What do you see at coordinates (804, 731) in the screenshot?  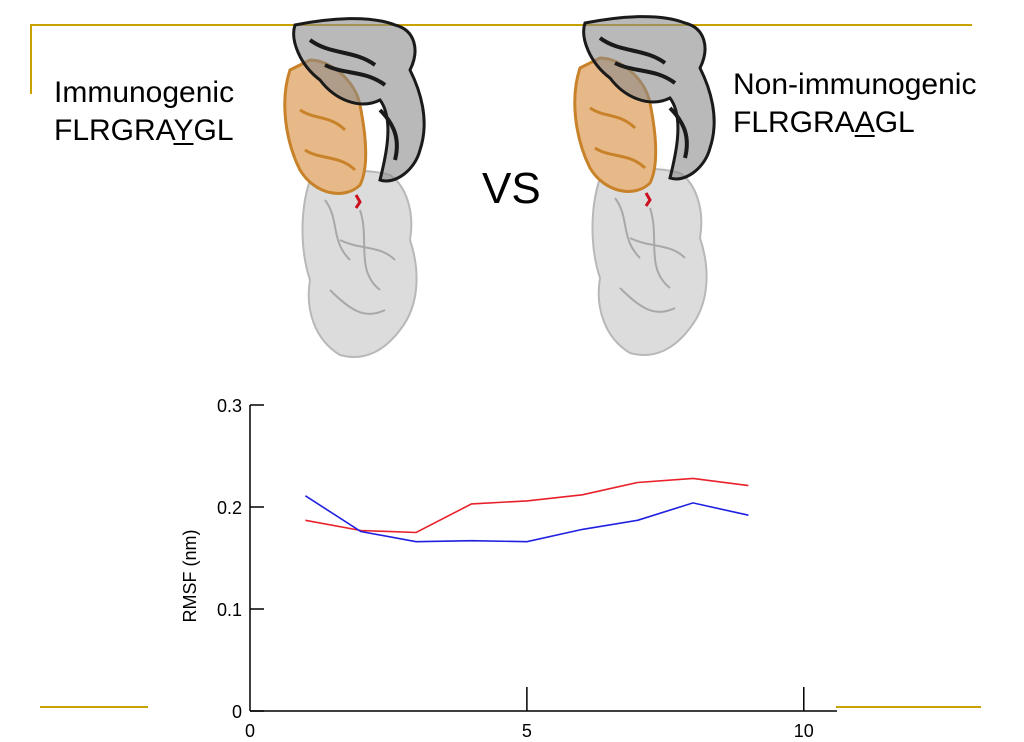 I see `x-tick-label: 10` at bounding box center [804, 731].